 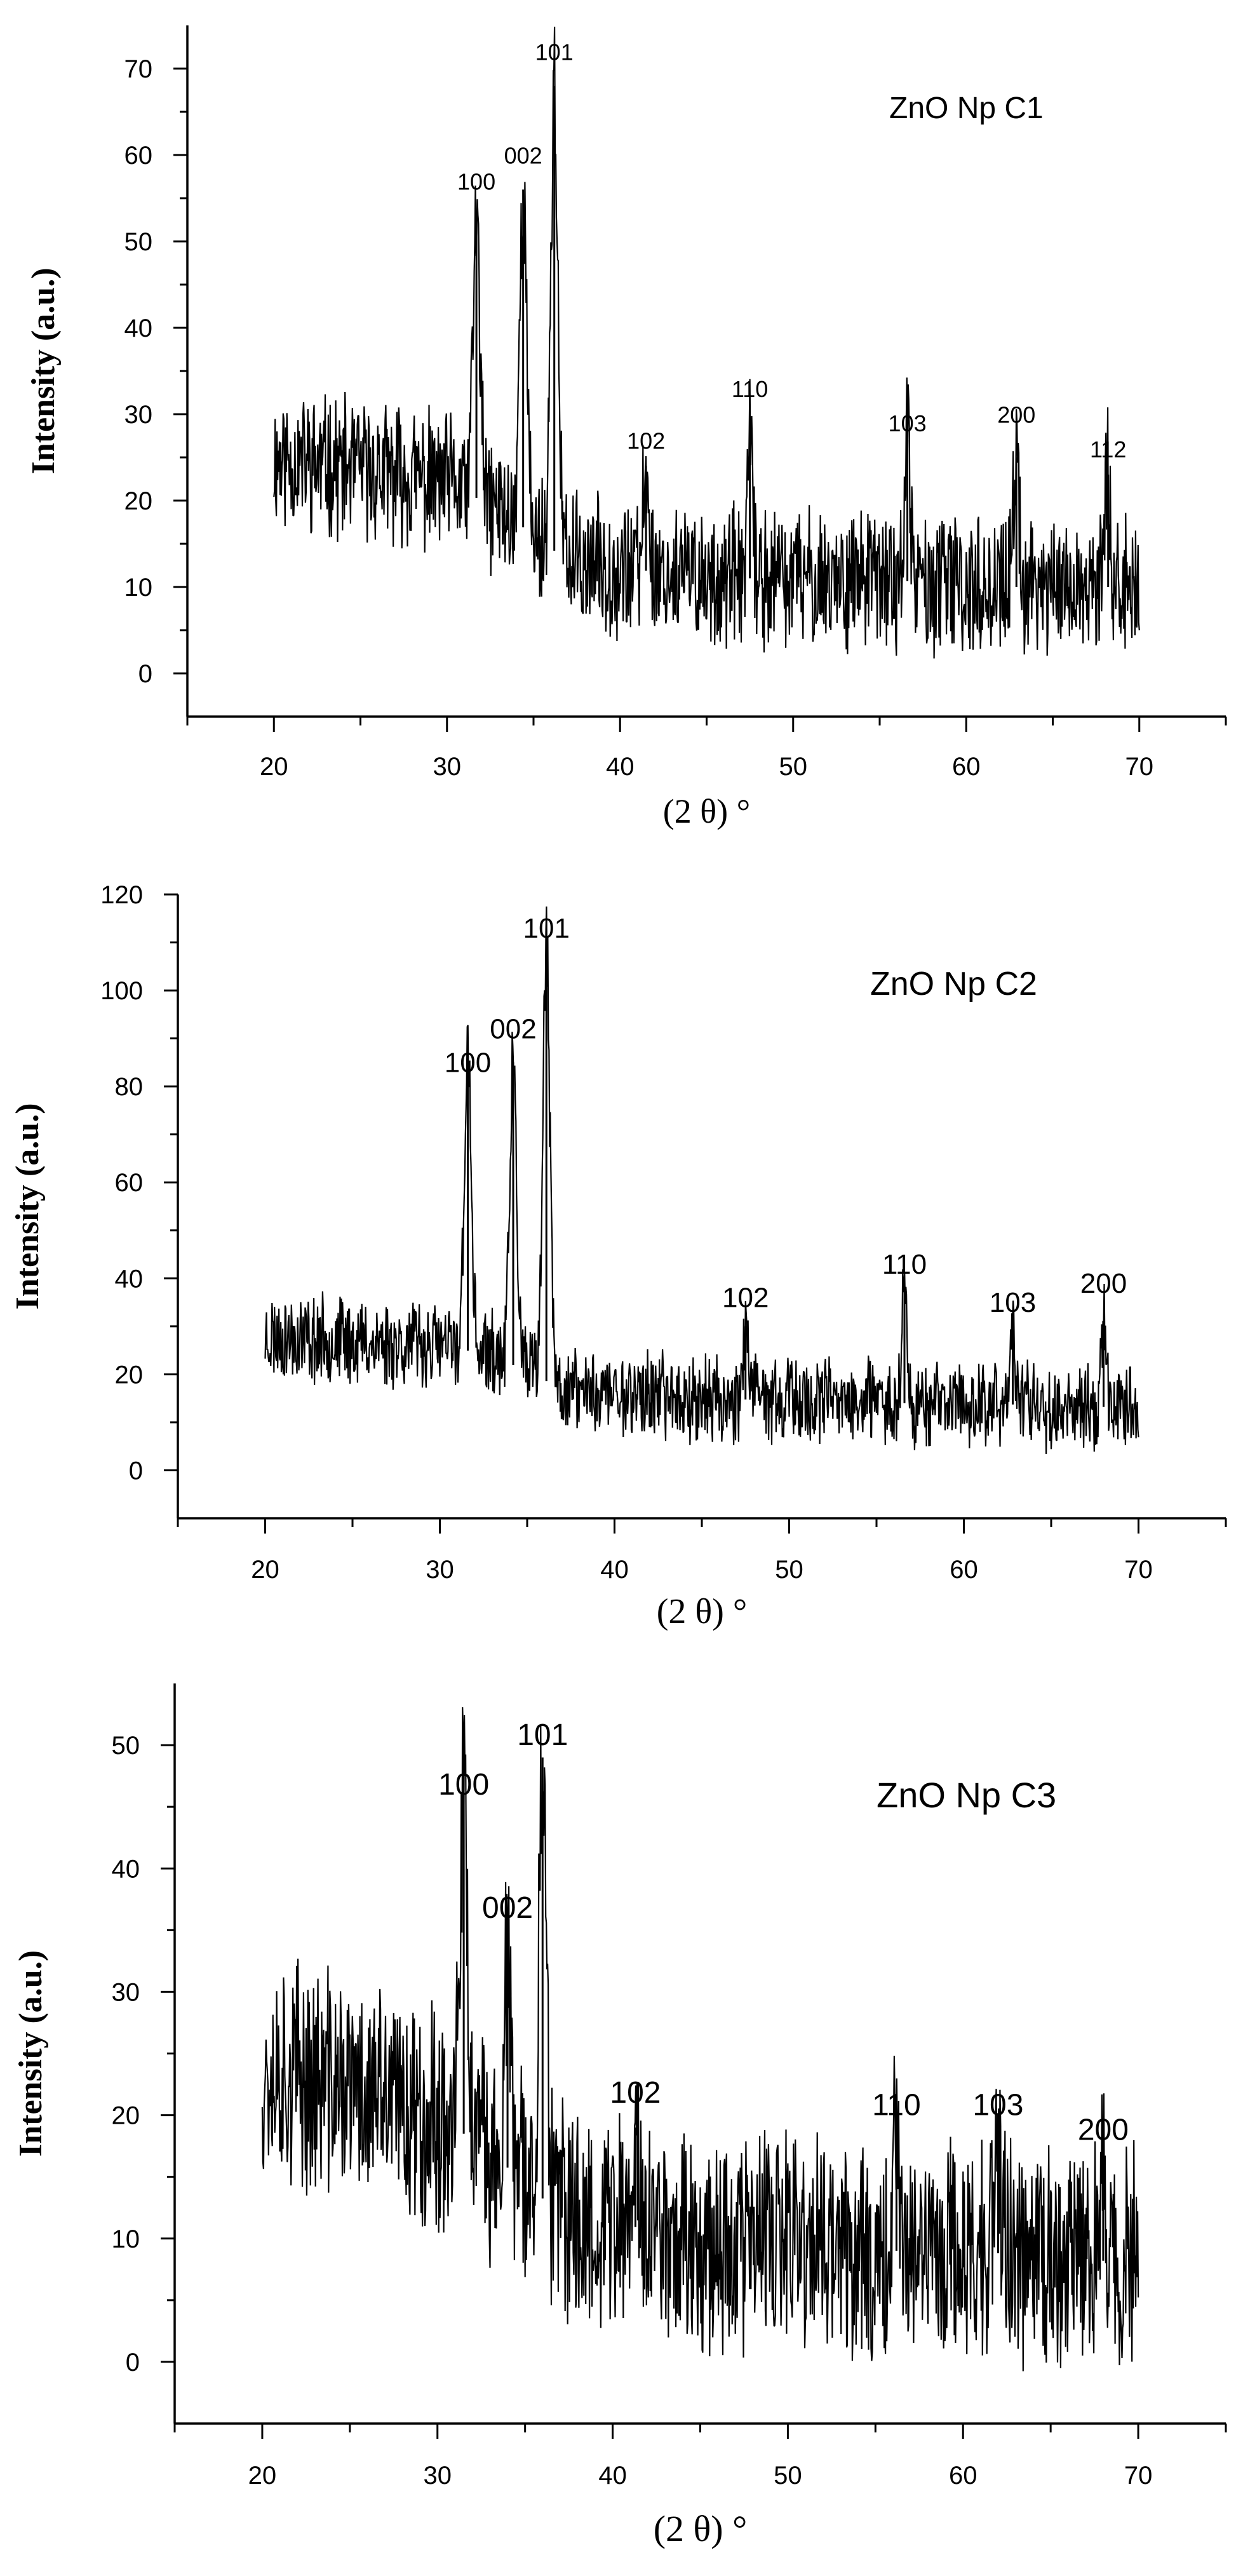 I want to click on y-tick-label: 80, so click(x=129, y=1087).